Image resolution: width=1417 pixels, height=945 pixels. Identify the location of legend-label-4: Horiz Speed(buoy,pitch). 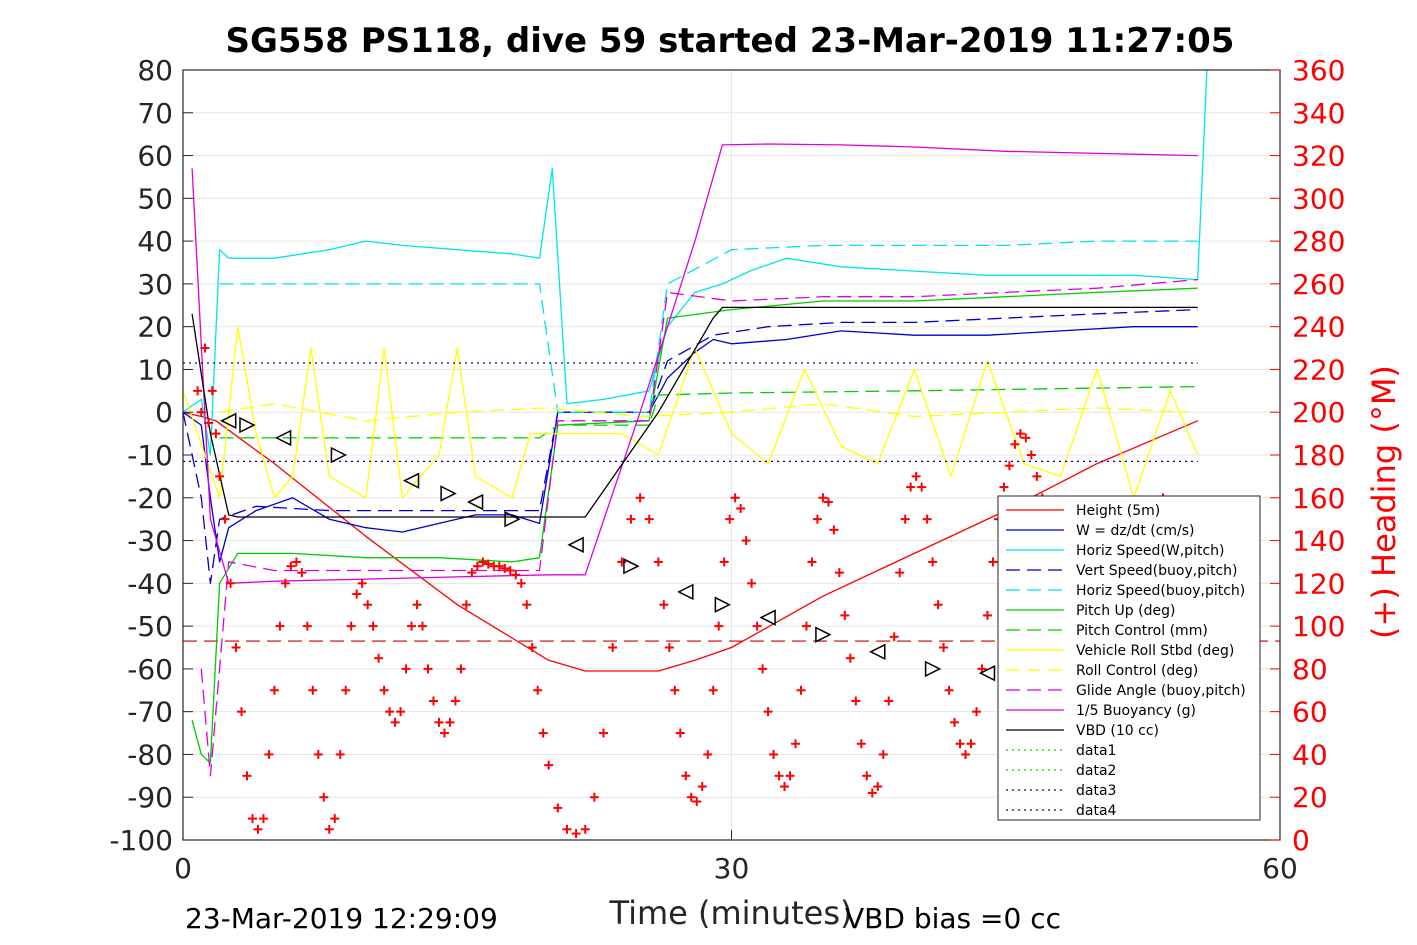
(1160, 591).